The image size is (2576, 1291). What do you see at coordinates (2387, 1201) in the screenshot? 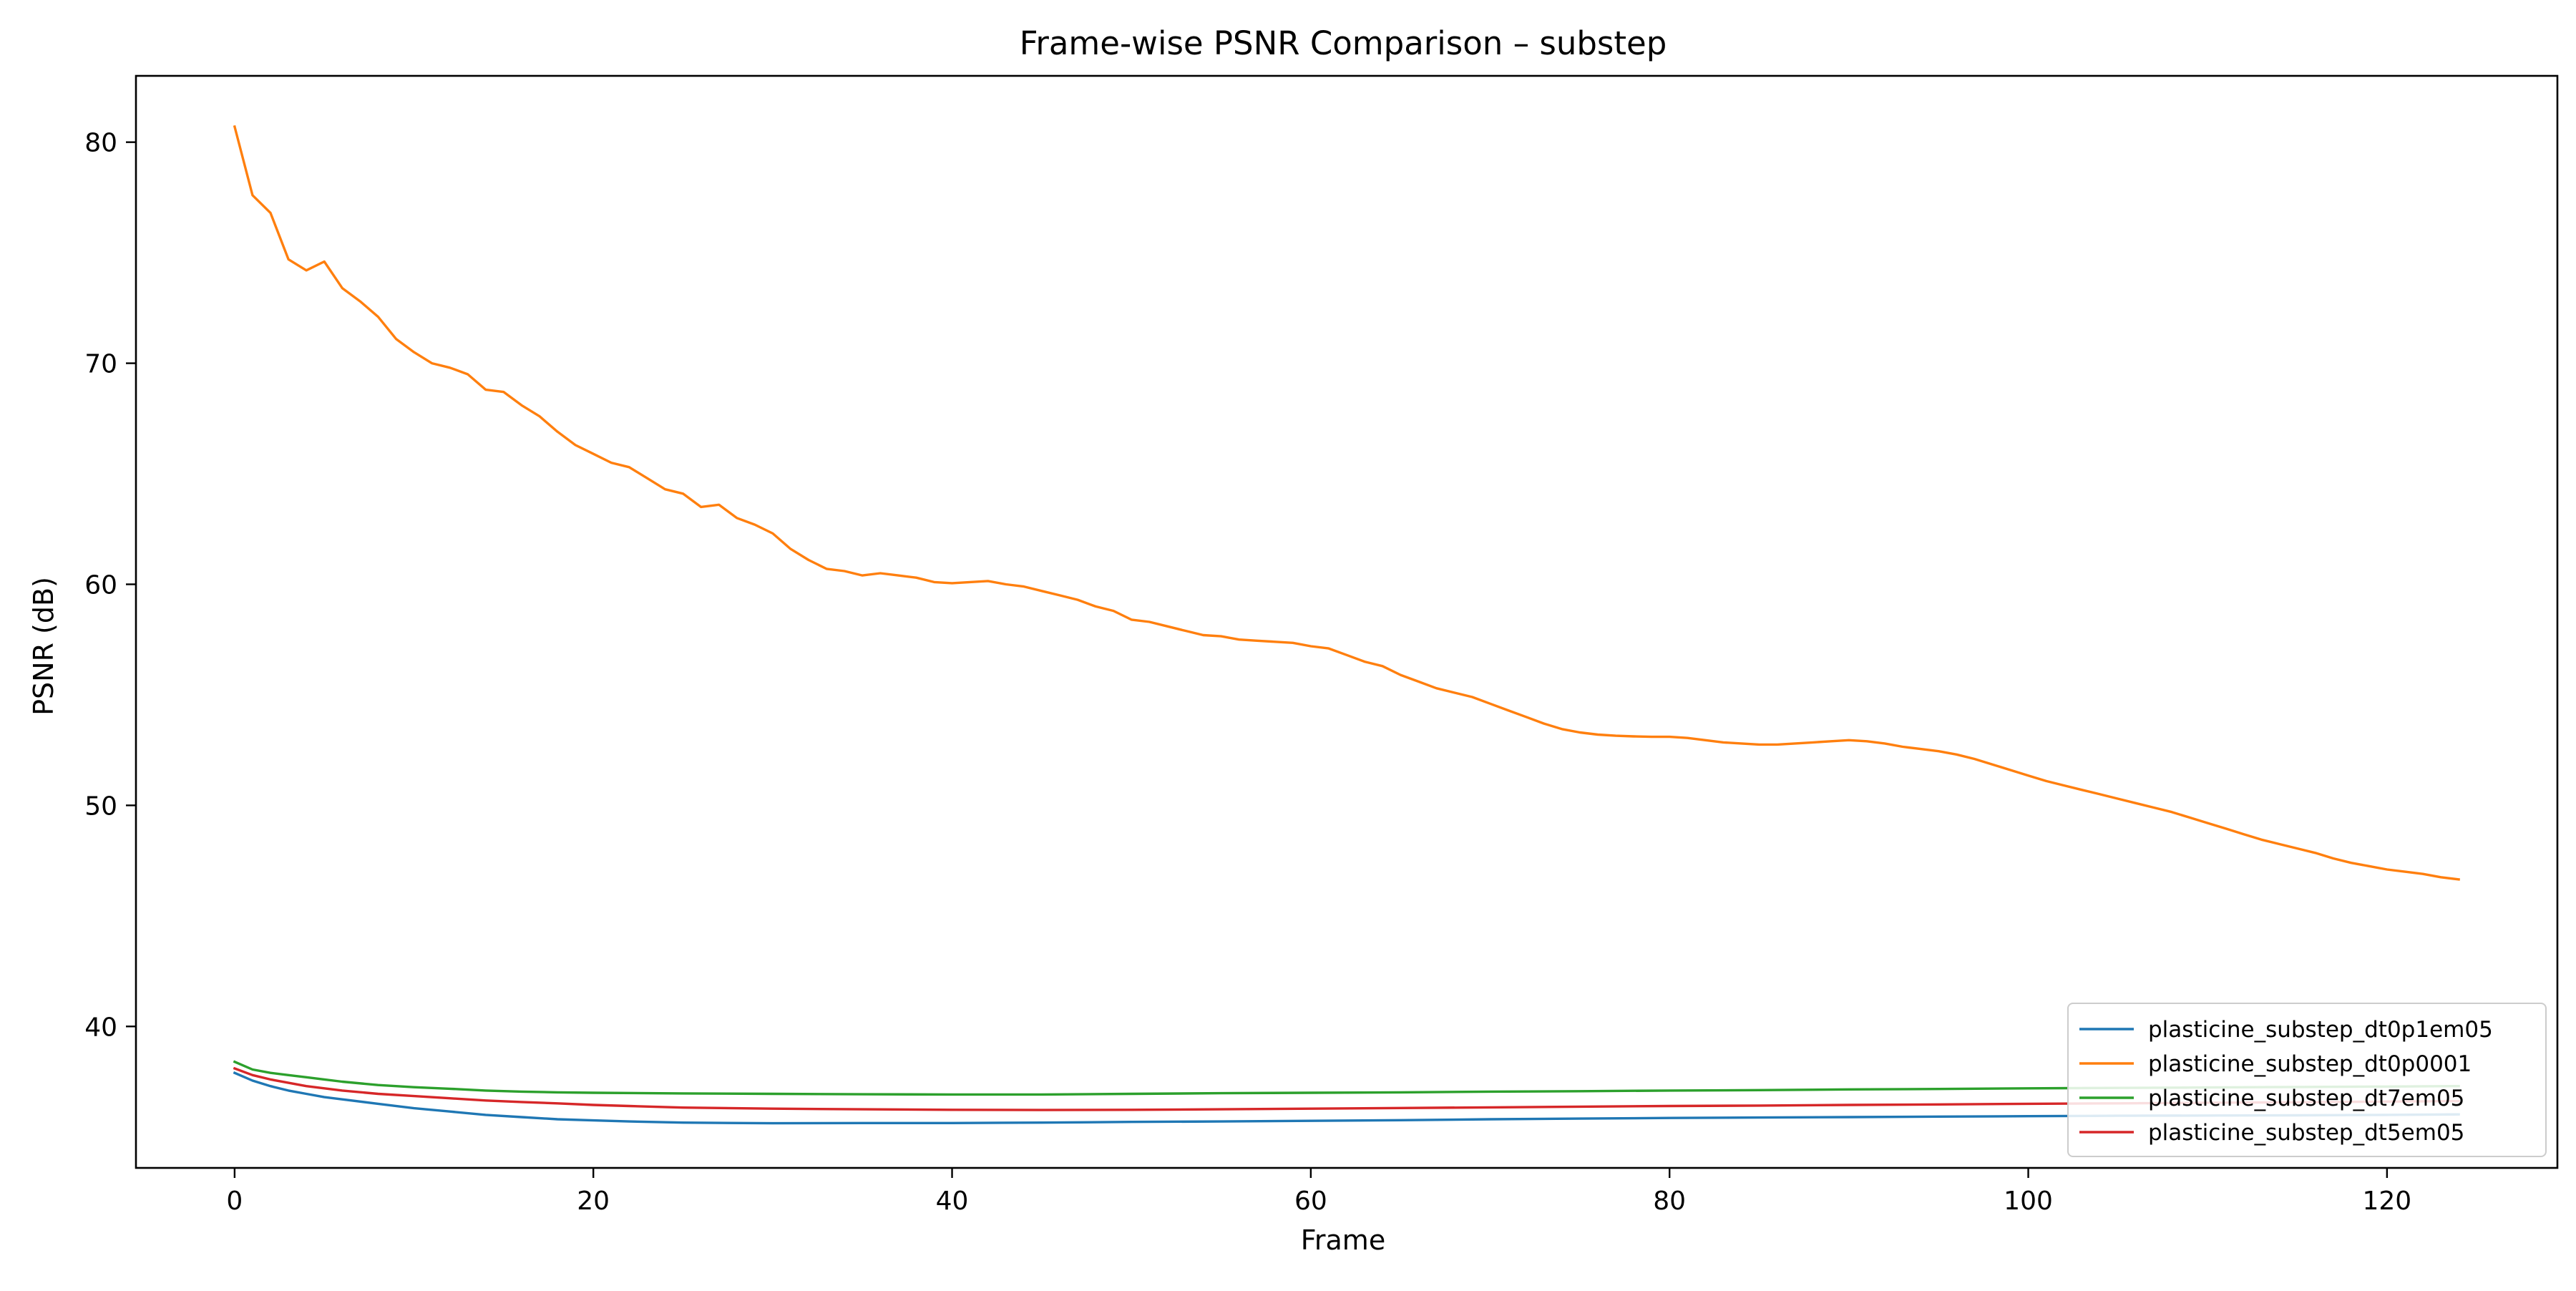
I see `x-tick-label: 120` at bounding box center [2387, 1201].